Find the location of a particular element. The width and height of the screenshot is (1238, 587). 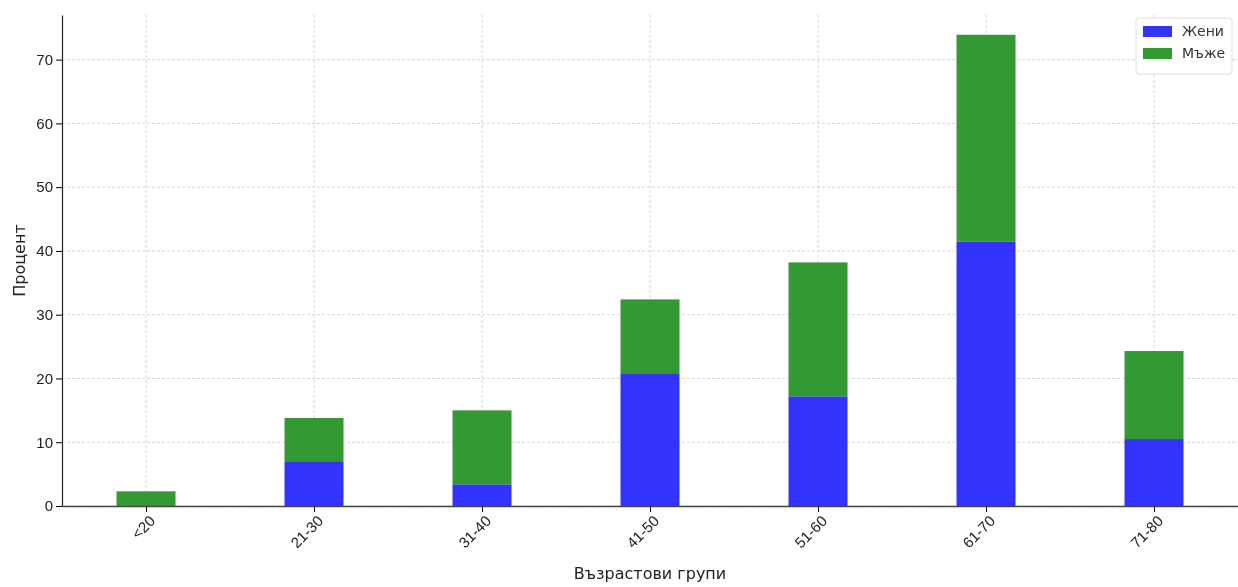

y-tick-label: 40 is located at coordinates (44, 251).